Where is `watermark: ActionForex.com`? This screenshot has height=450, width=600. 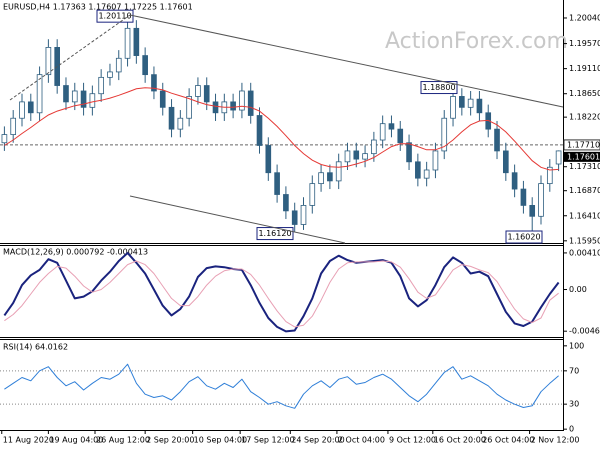
watermark: ActionForex.com is located at coordinates (476, 41).